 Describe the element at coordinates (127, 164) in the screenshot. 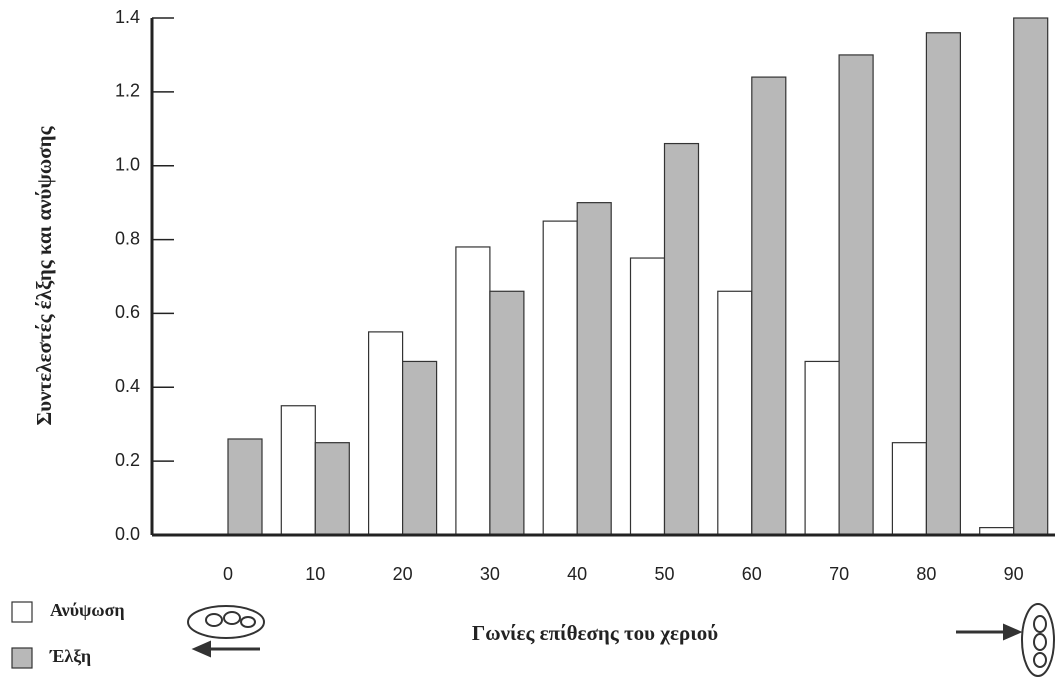

I see `y-tick-label: 1.0` at that location.